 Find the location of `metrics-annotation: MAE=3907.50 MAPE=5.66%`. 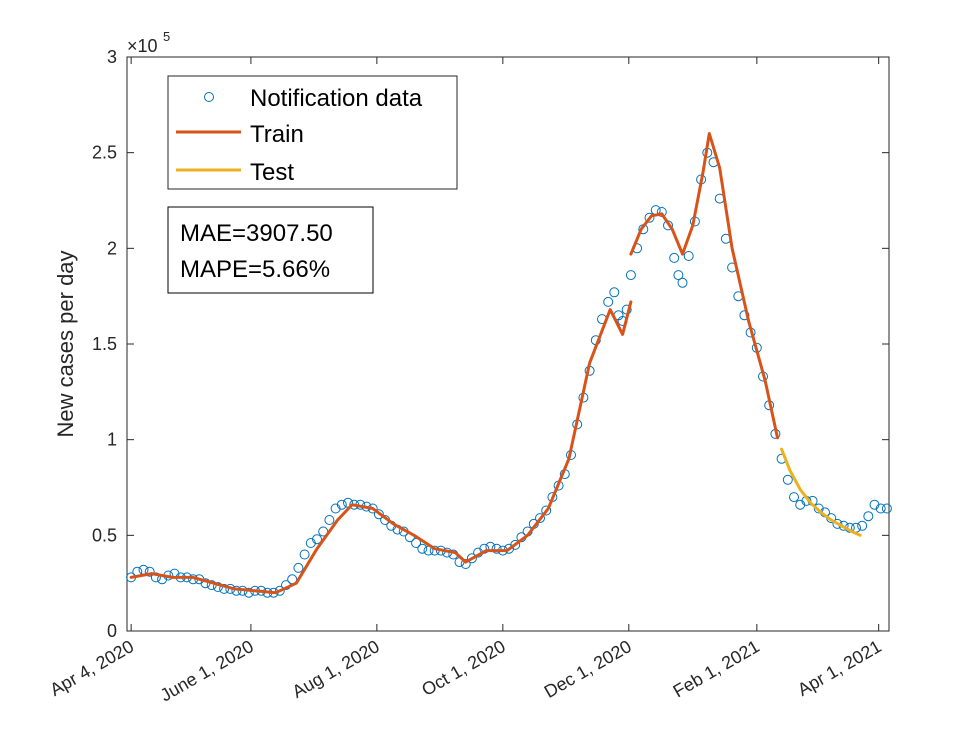

metrics-annotation: MAE=3907.50 MAPE=5.66% is located at coordinates (270, 250).